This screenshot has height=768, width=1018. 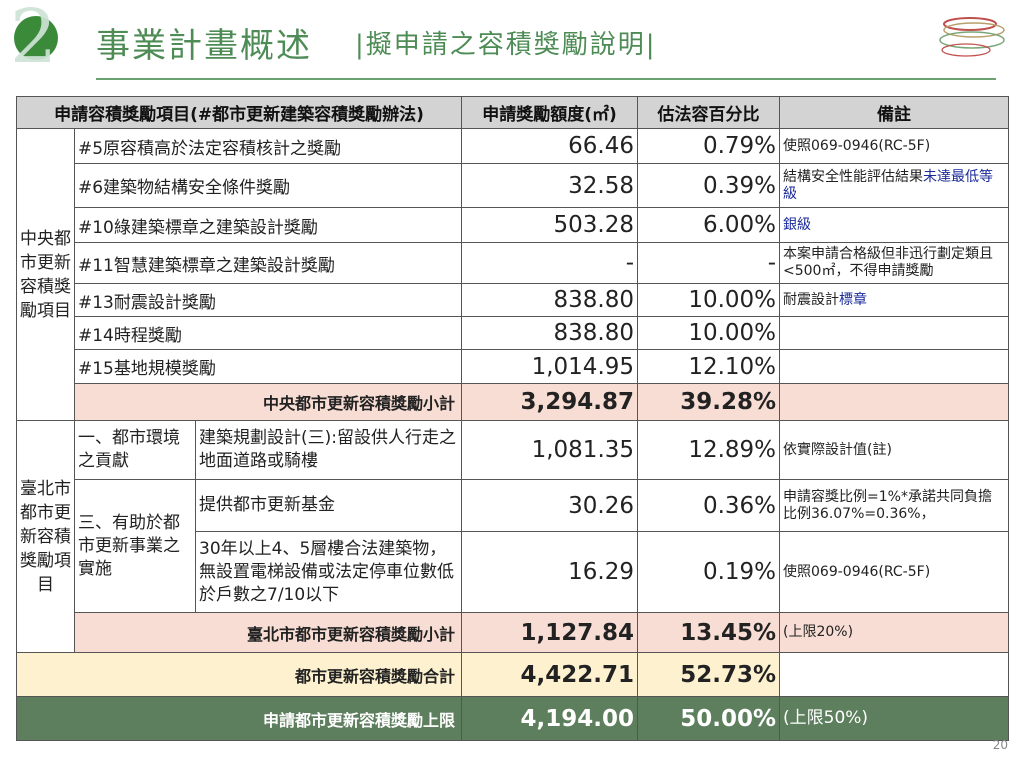 I want to click on subtotal-note: (上限20%), so click(x=894, y=632).